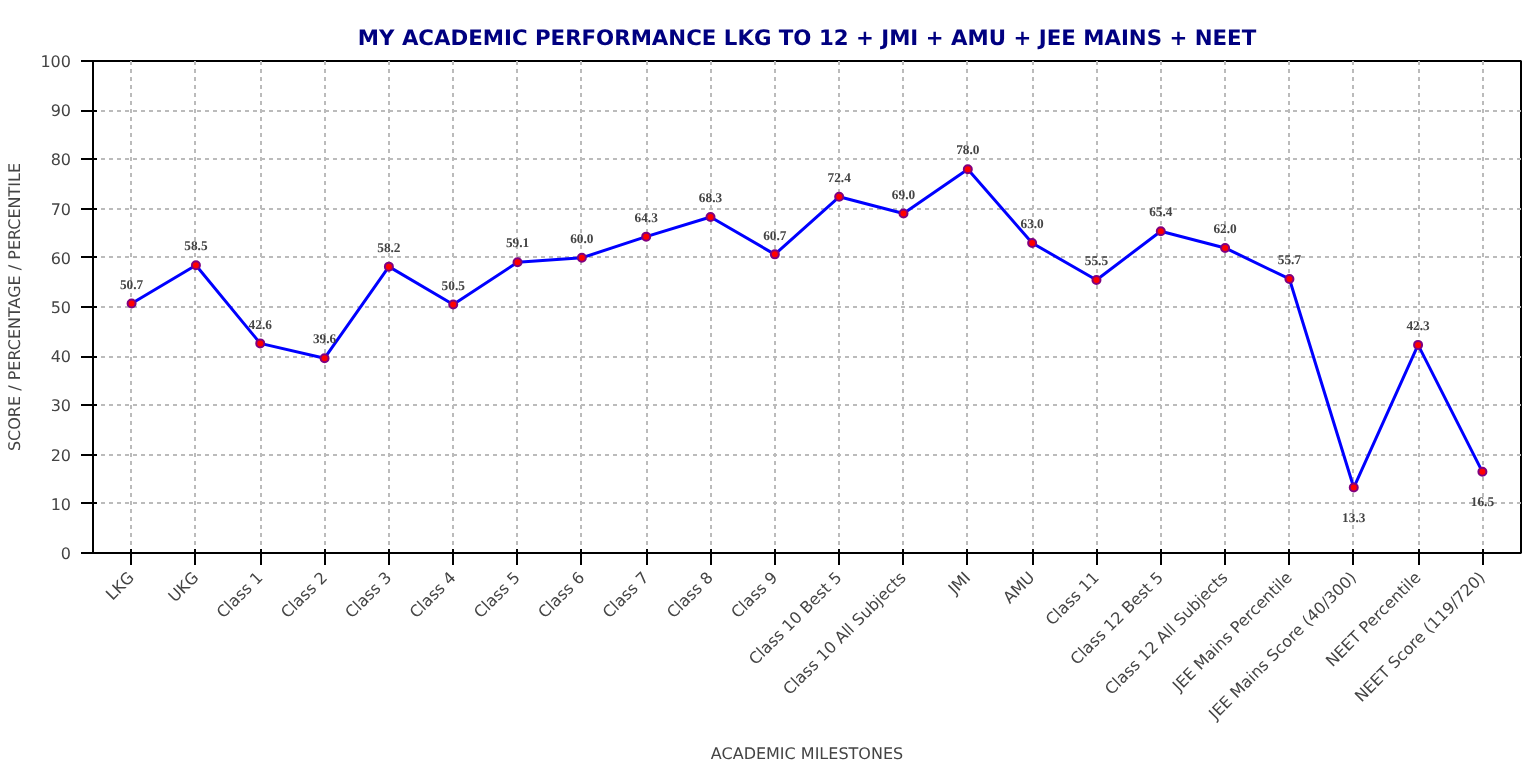  Describe the element at coordinates (959, 584) in the screenshot. I see `x-tick-label: JMI` at that location.